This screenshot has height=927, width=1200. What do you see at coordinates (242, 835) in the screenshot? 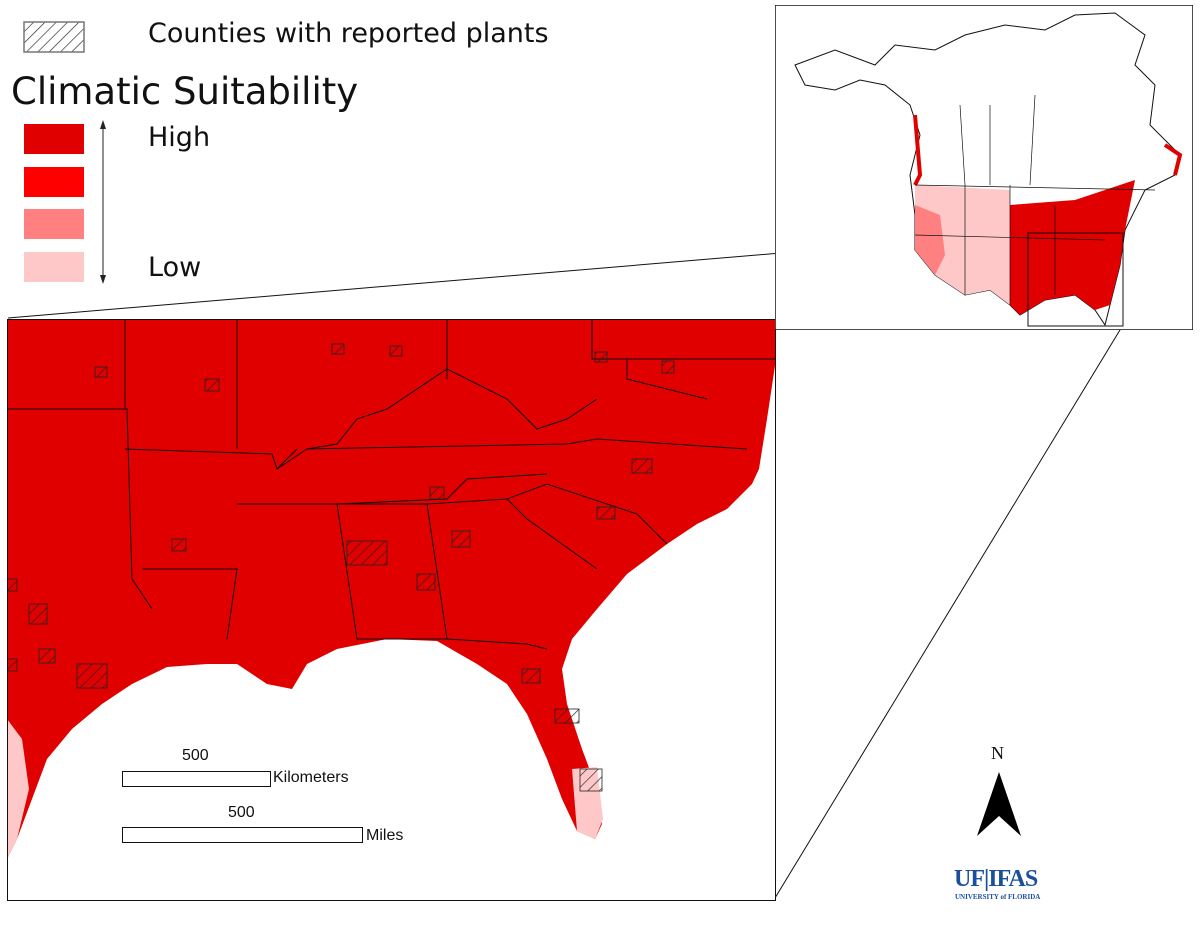
I see `scale-bar-mi` at bounding box center [242, 835].